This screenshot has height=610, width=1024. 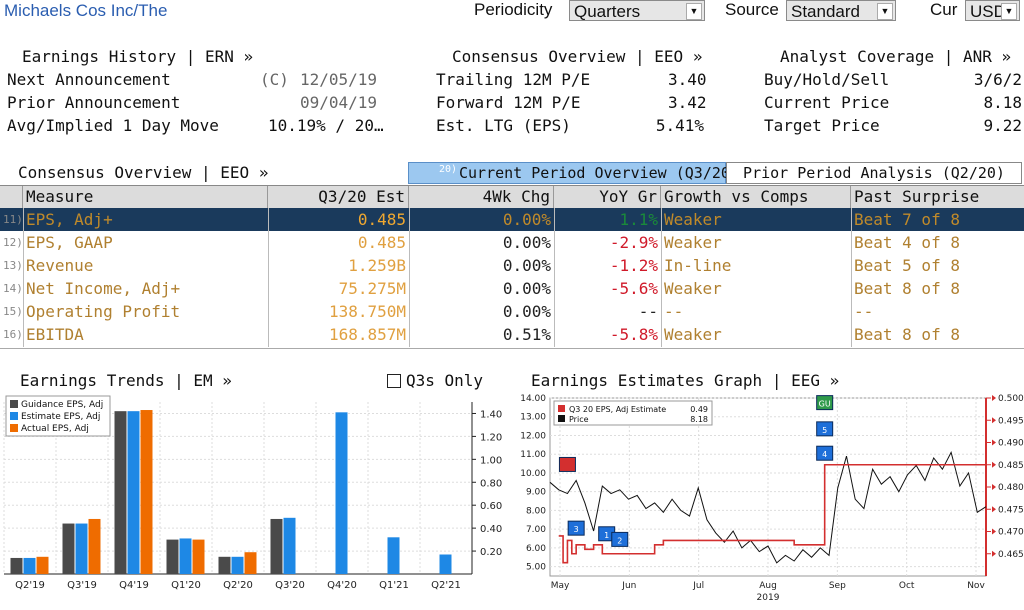 What do you see at coordinates (89, 79) in the screenshot?
I see `next-announcement-label: Next Announcement` at bounding box center [89, 79].